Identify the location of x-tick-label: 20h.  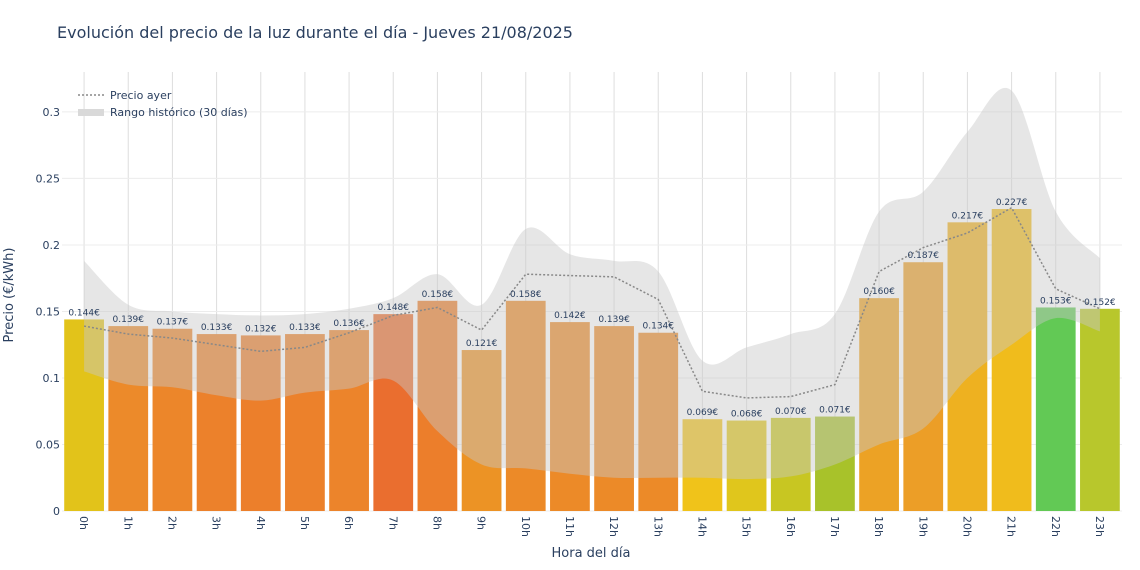
(966, 526).